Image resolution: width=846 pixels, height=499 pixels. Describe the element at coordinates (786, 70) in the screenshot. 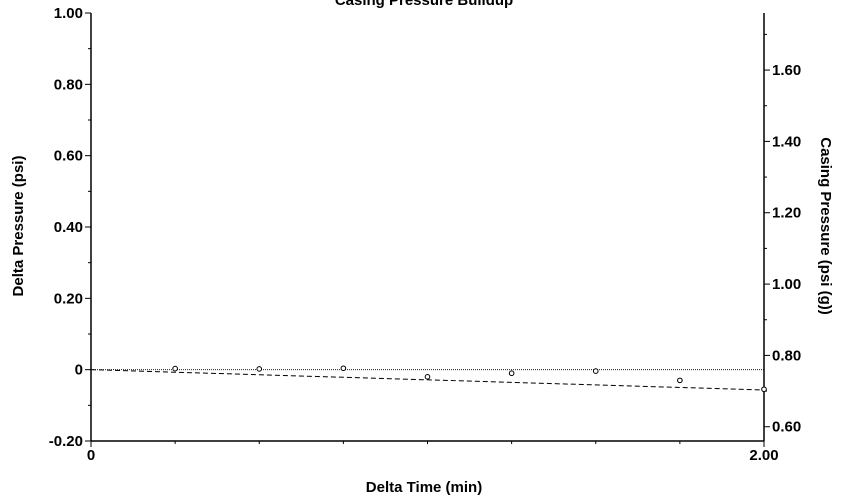

I see `y-right-tick-label: 1.60` at that location.